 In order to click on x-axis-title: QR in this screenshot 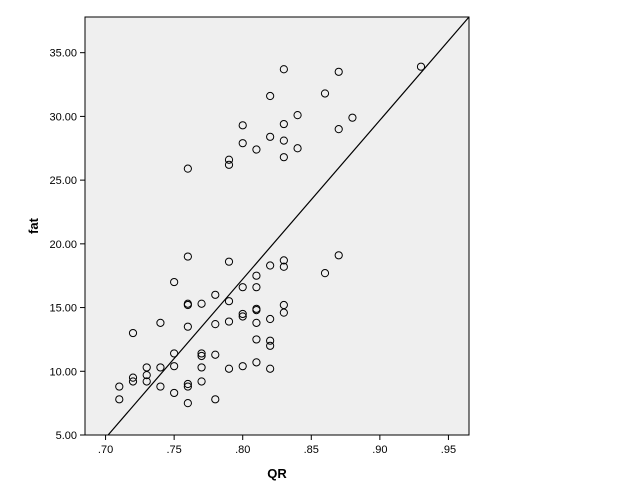, I will do `click(277, 473)`.